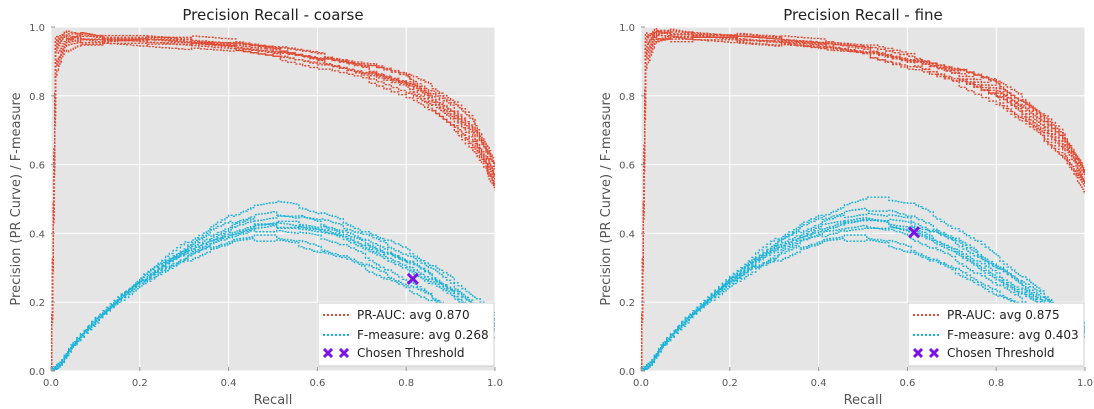 Image resolution: width=1094 pixels, height=409 pixels. I want to click on chart-title: Precision Recall - coarse, so click(272, 15).